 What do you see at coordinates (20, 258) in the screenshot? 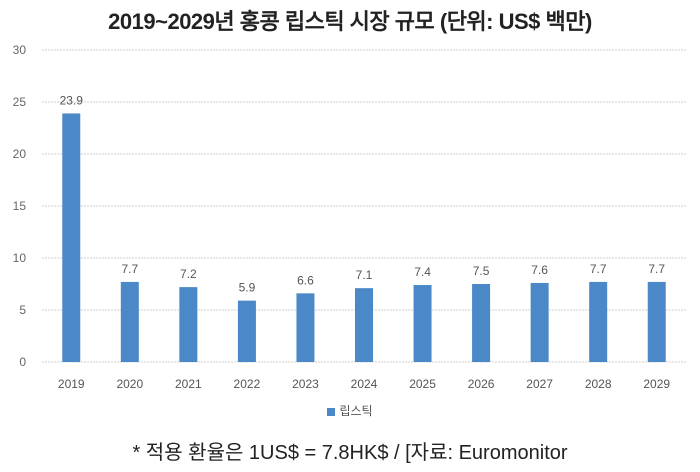
I see `y-tick-label: 10` at bounding box center [20, 258].